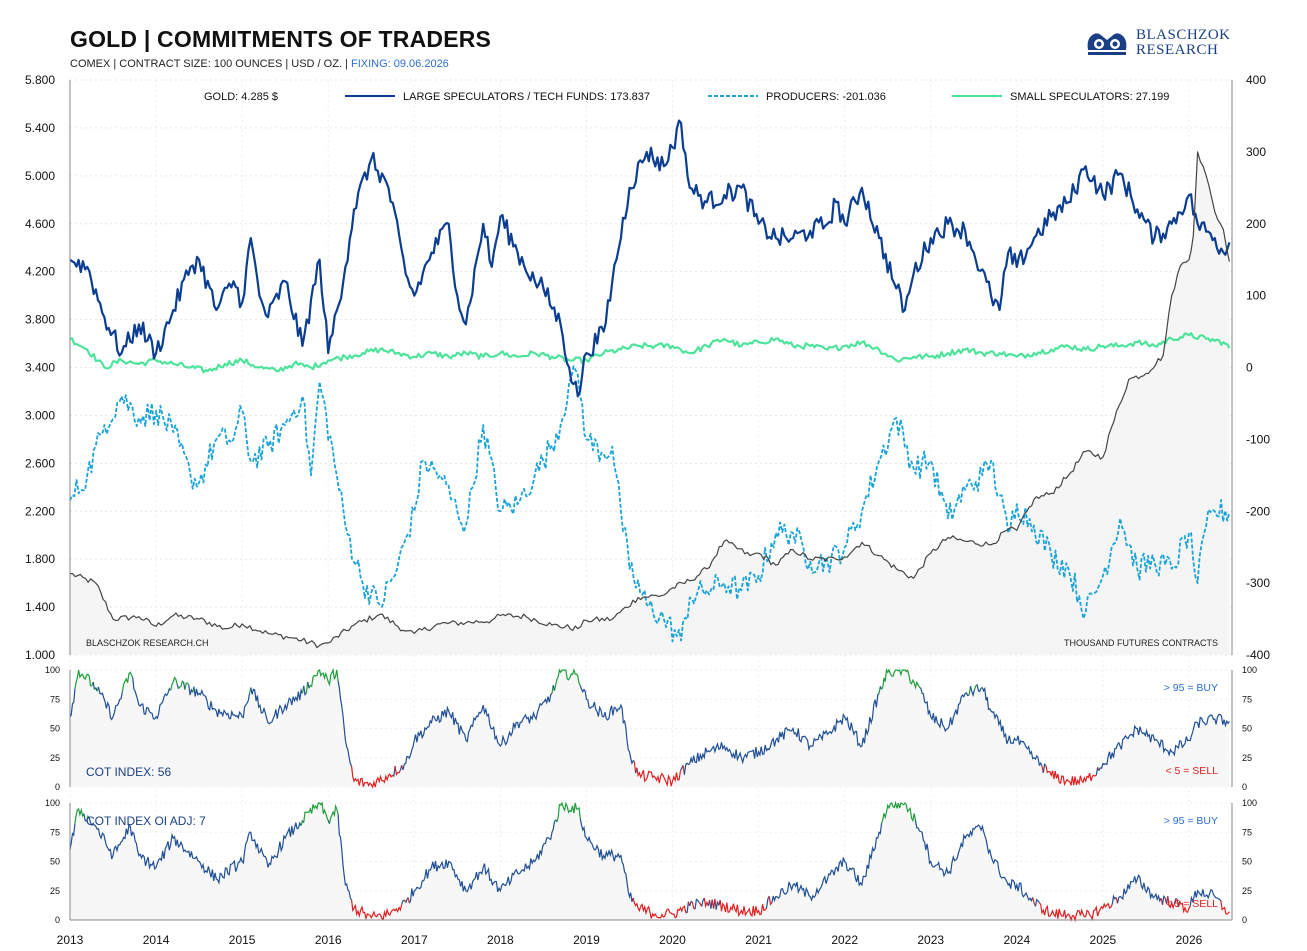 Image resolution: width=1307 pixels, height=951 pixels. What do you see at coordinates (1183, 35) in the screenshot?
I see `logo-line-1: BLASCHZOK` at bounding box center [1183, 35].